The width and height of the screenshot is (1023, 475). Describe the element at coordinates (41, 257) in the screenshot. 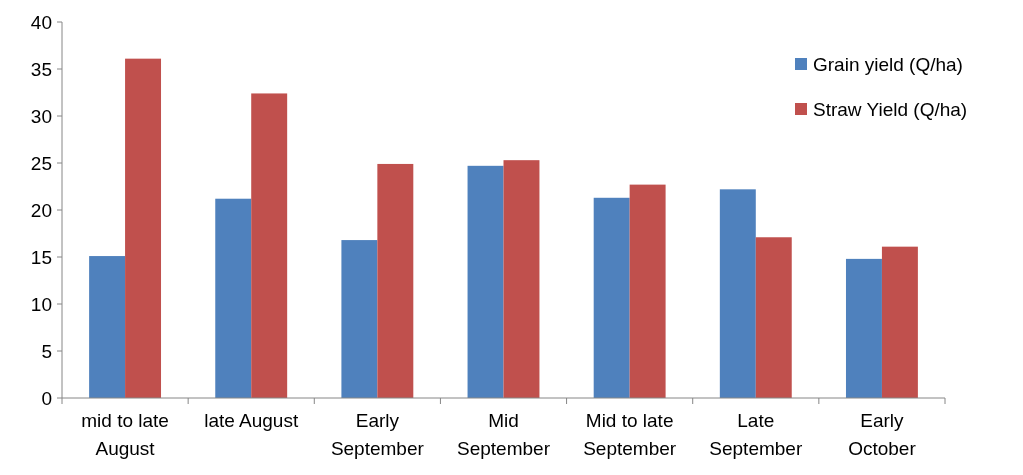

I see `y-tick-label: 15` at that location.